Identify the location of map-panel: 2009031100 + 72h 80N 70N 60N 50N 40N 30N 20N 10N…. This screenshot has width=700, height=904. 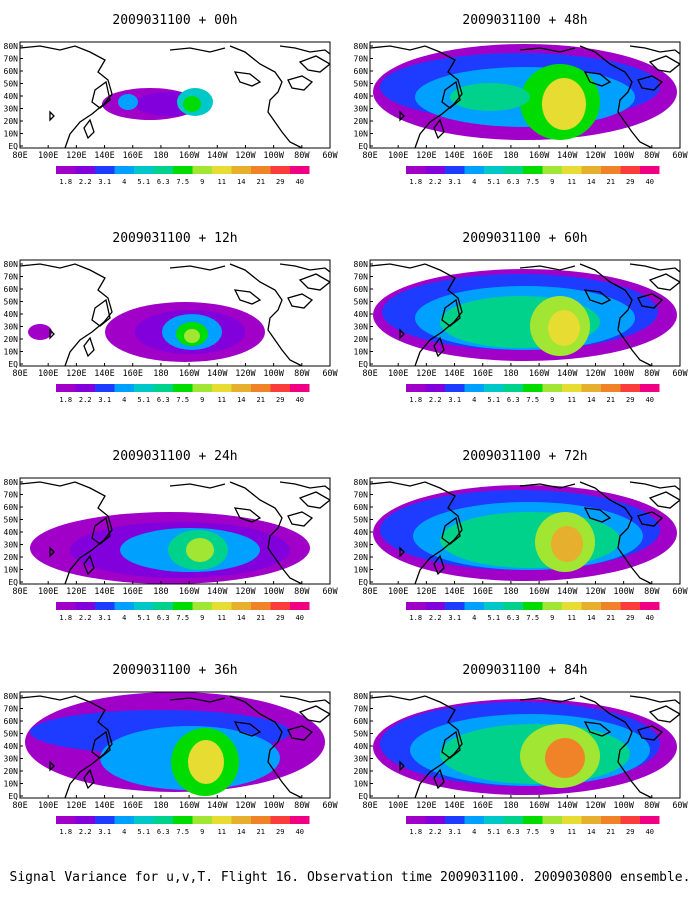
(521, 535).